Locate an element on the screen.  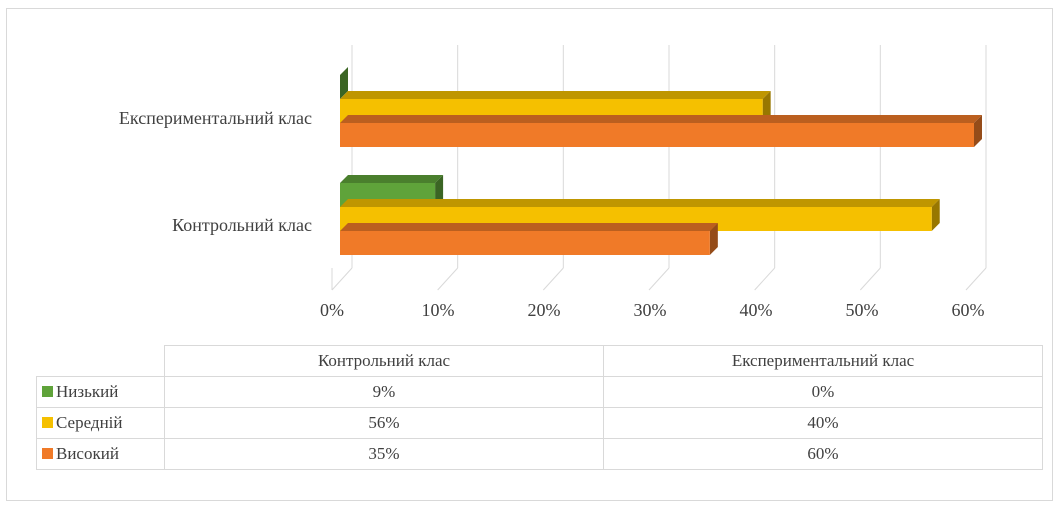
legend-label-low: Низький is located at coordinates (87, 391).